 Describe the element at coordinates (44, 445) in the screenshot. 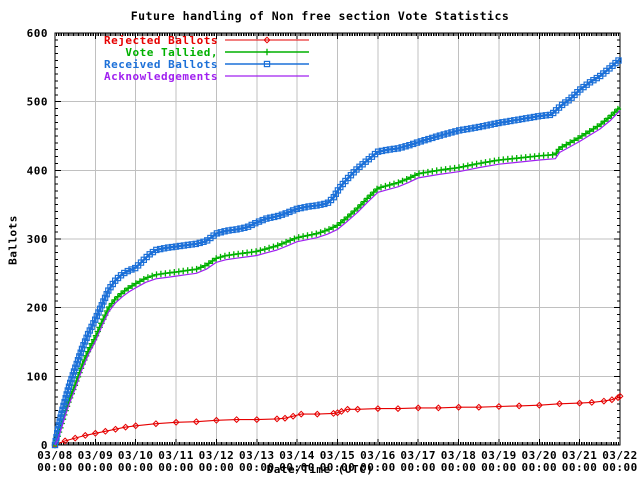

I see `y-tick-label: 0` at that location.